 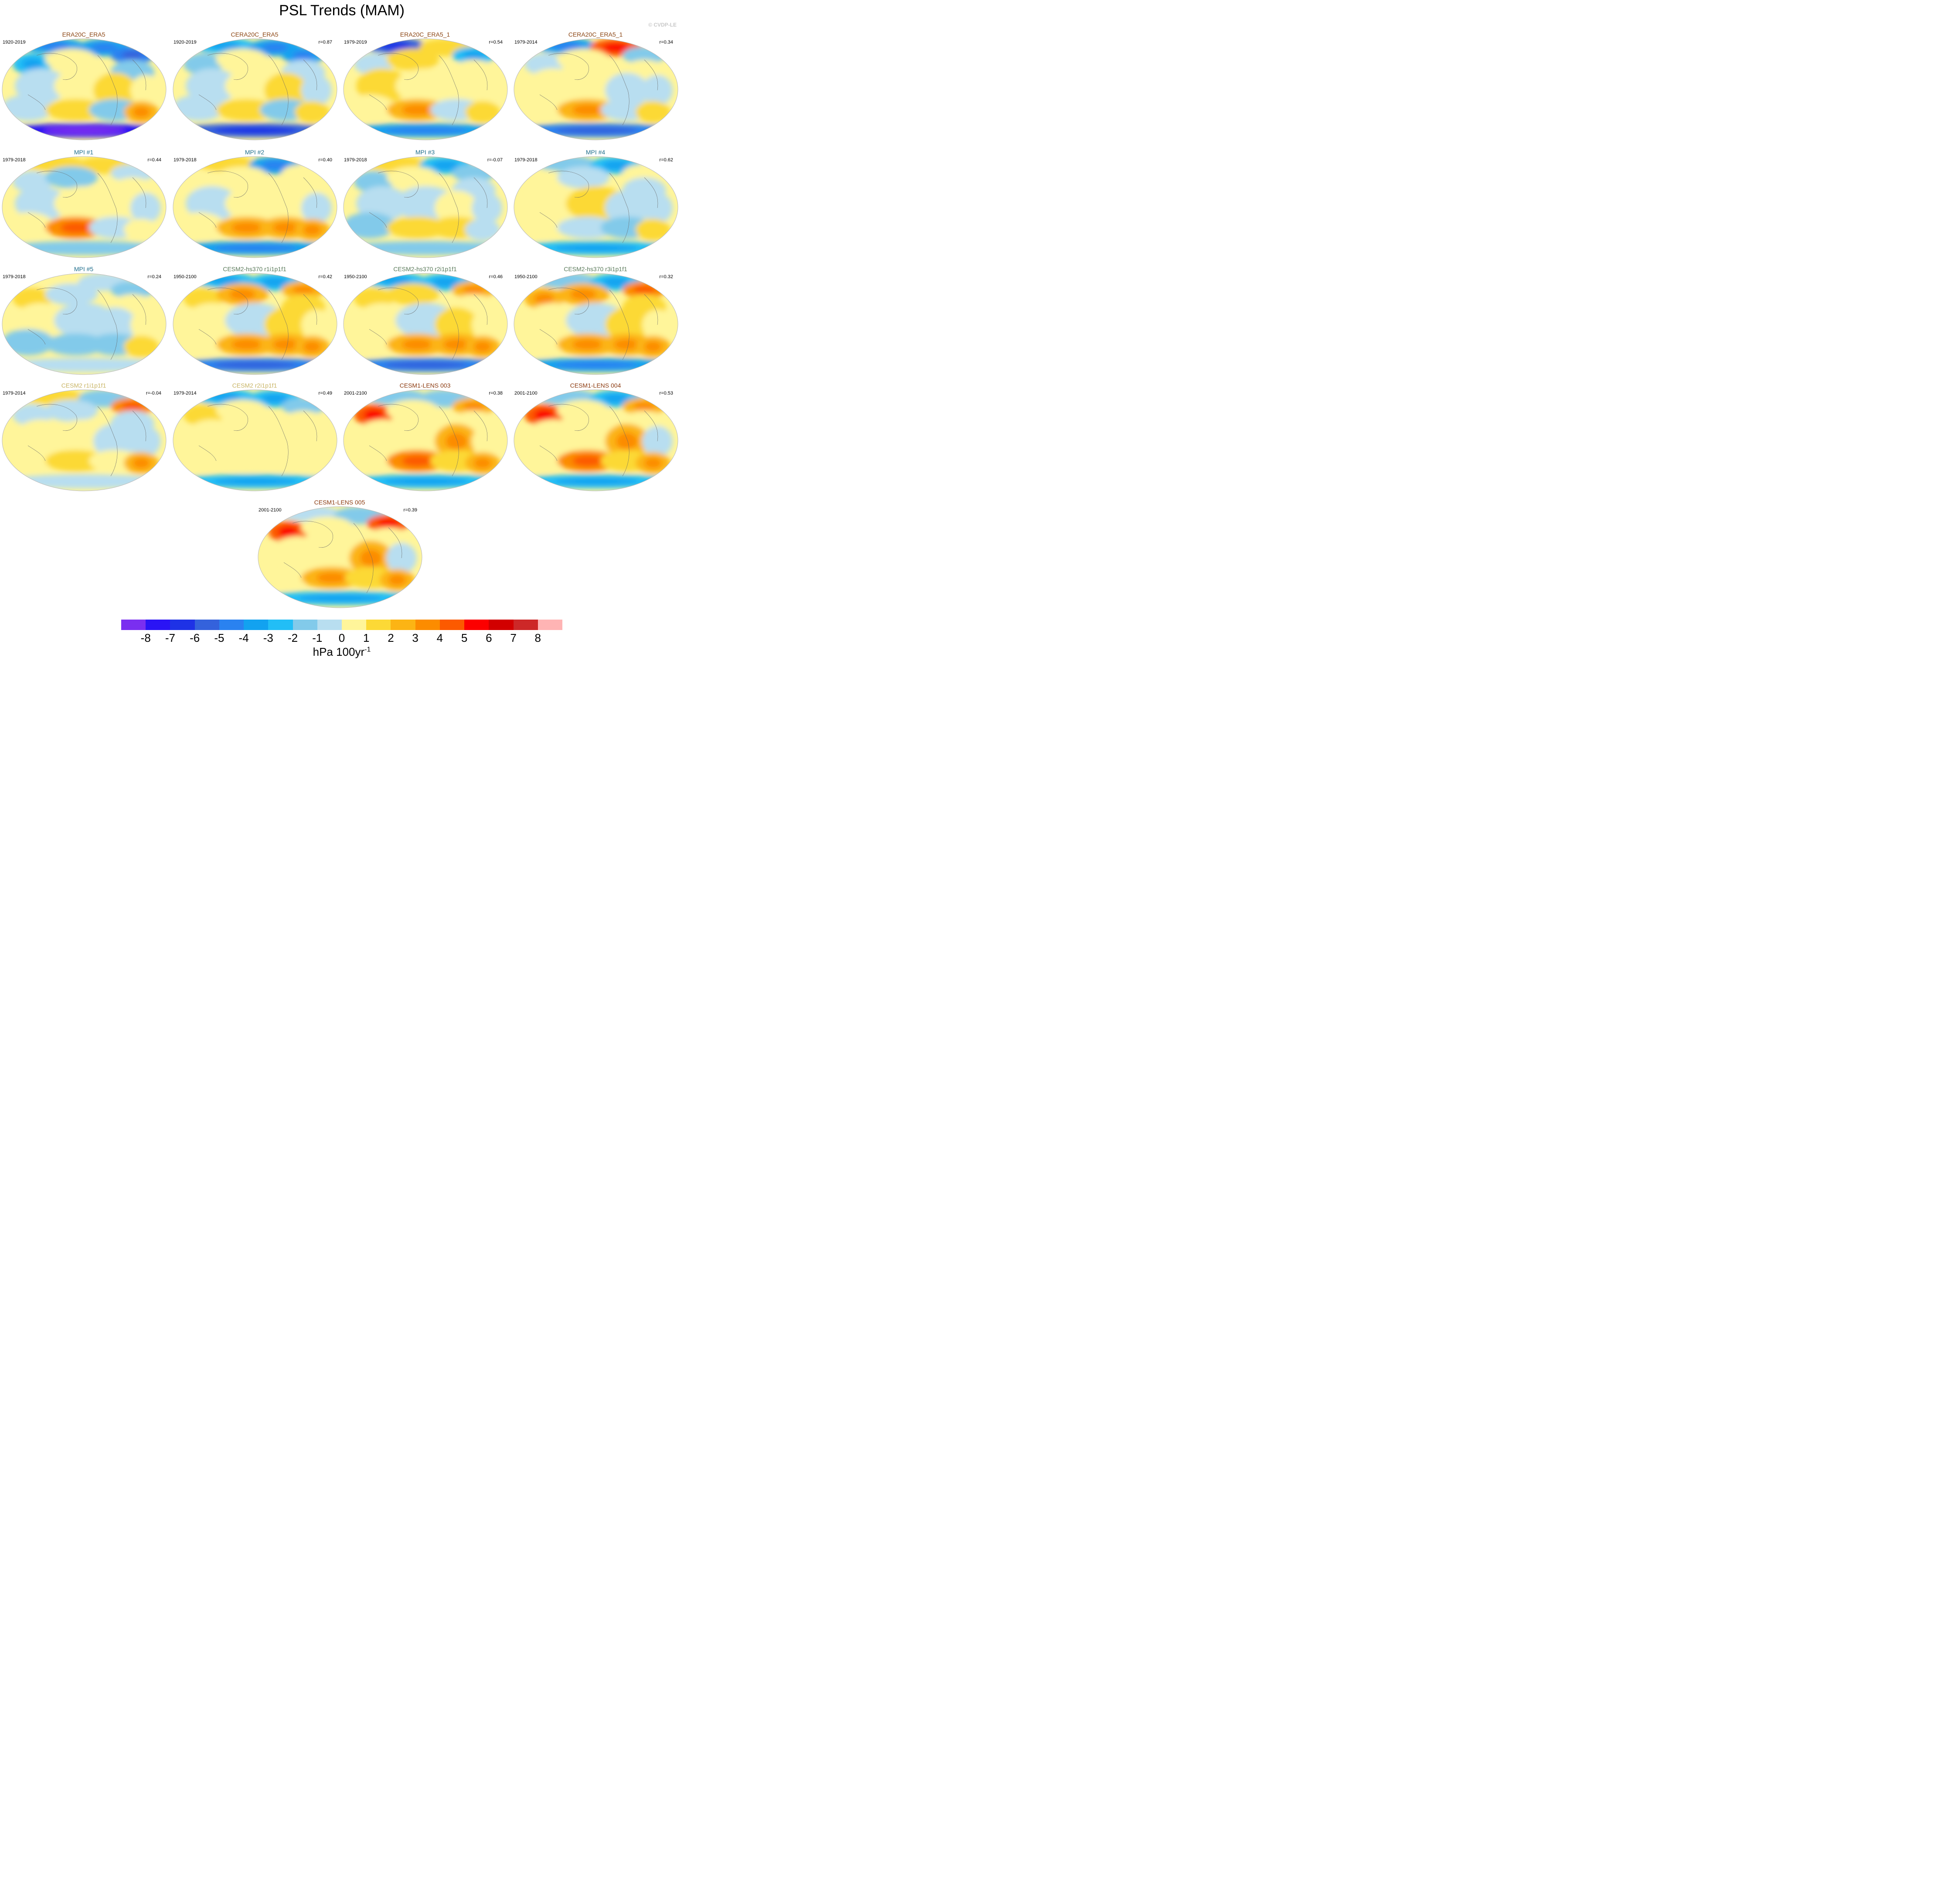 What do you see at coordinates (219, 637) in the screenshot?
I see `colorbar-tick-label: -5` at bounding box center [219, 637].